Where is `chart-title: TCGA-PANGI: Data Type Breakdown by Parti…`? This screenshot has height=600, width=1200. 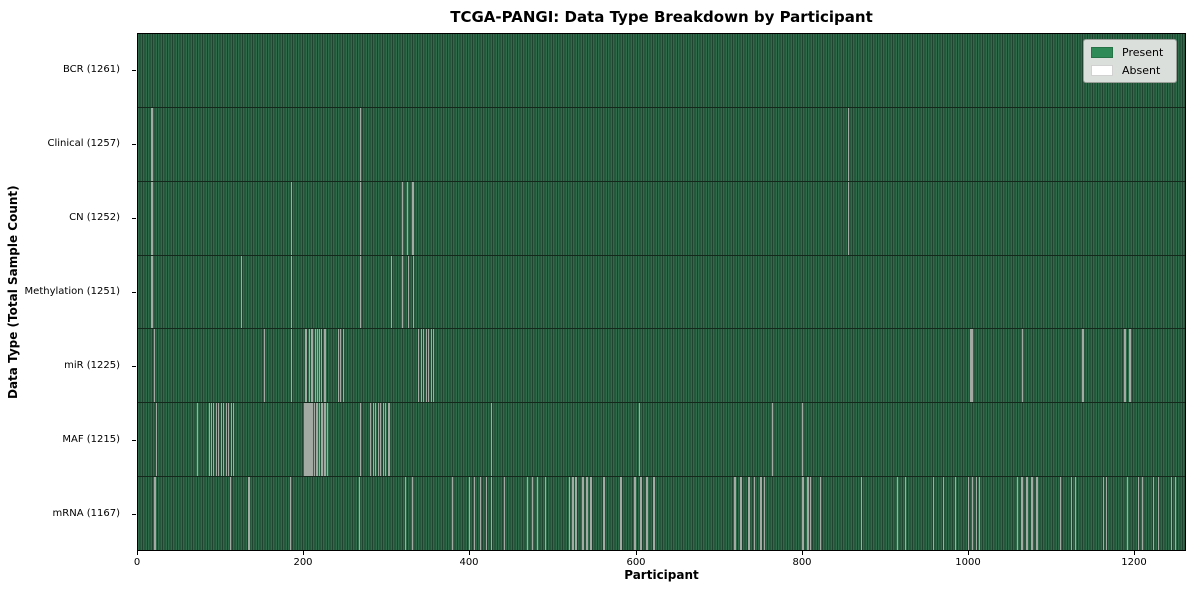 chart-title: TCGA-PANGI: Data Type Breakdown by Parti… is located at coordinates (661, 17).